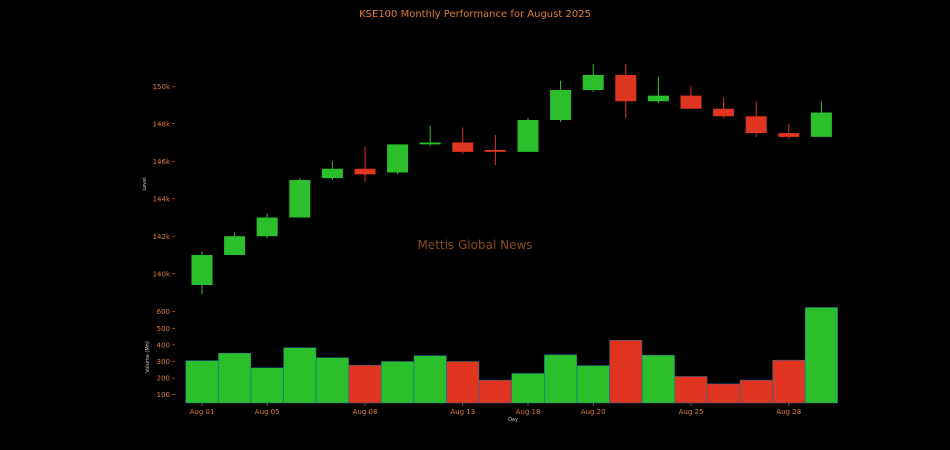 The height and width of the screenshot is (450, 950). What do you see at coordinates (462, 412) in the screenshot?
I see `x-tick-label: Aug 13` at bounding box center [462, 412].